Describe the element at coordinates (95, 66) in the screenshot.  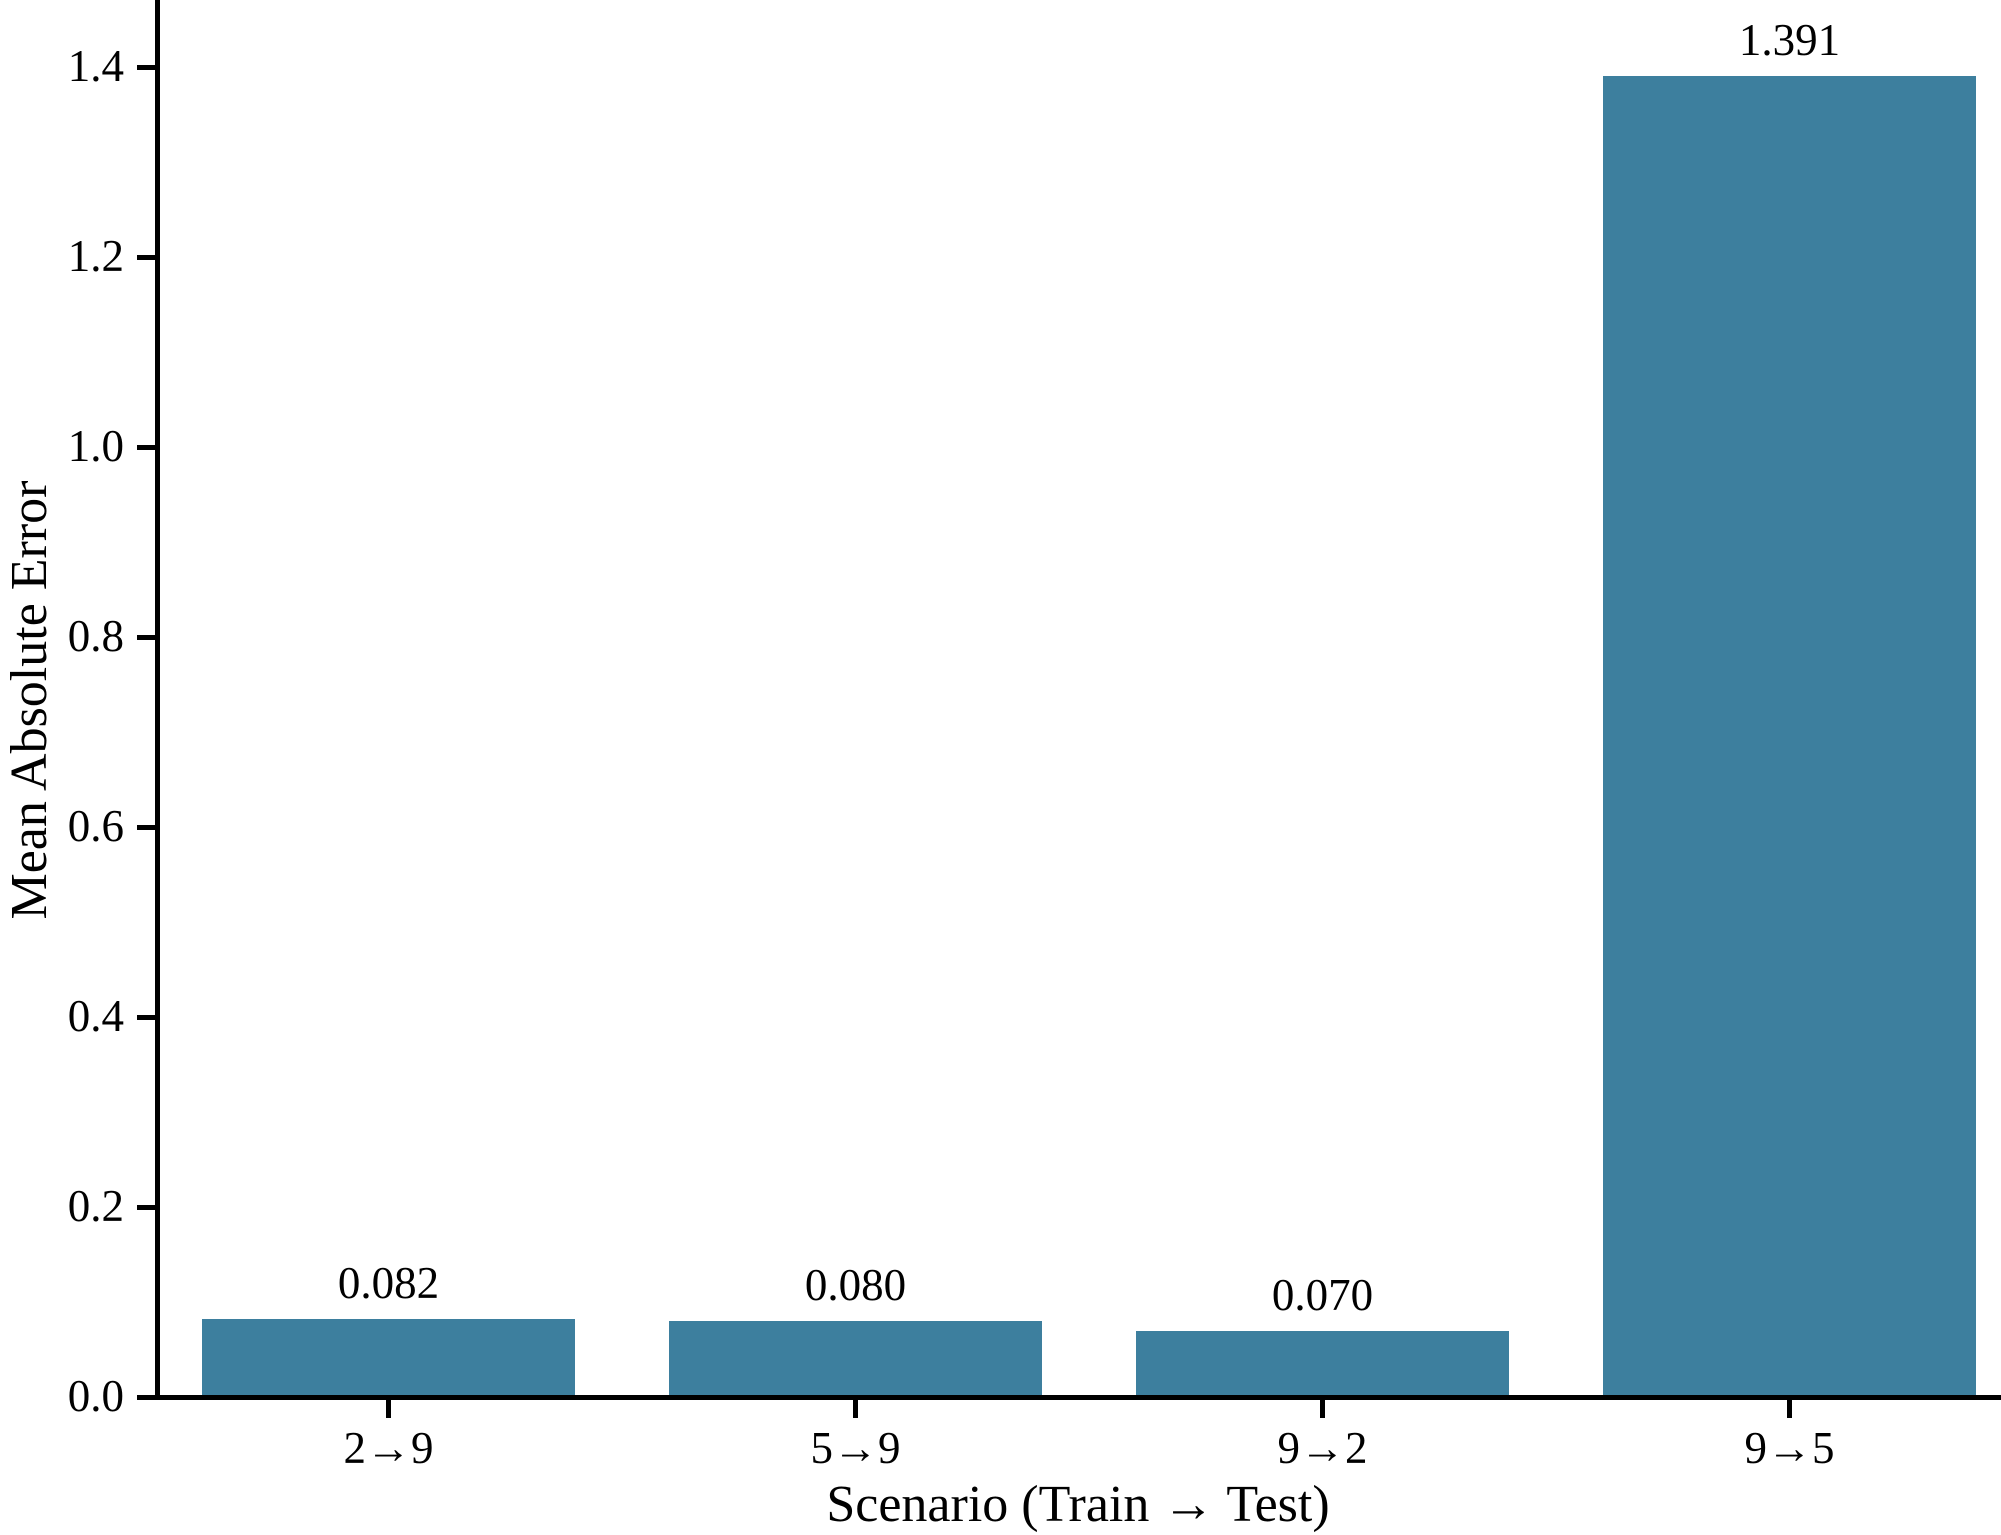
I see `y-tick-label: 1.4` at that location.